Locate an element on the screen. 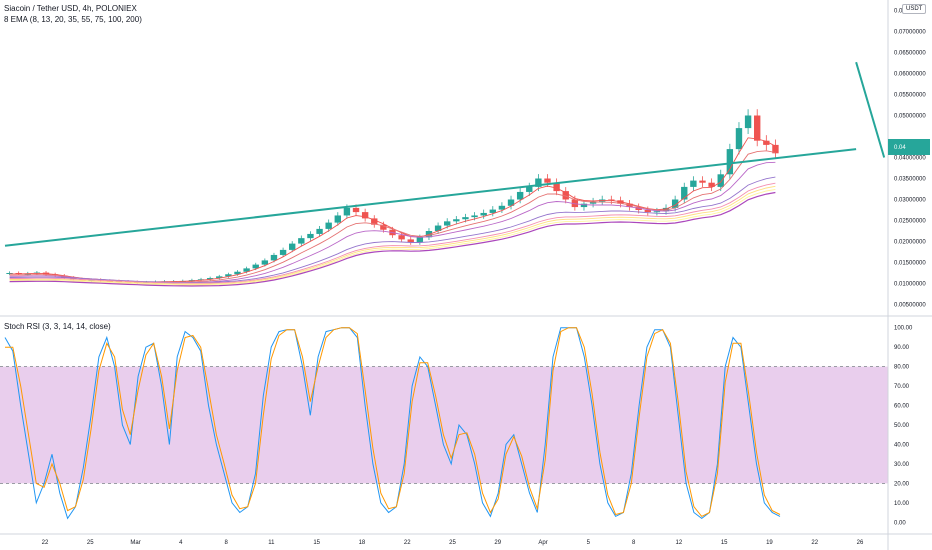 The image size is (932, 550). rsi-tick-label: 30.00 is located at coordinates (902, 465).